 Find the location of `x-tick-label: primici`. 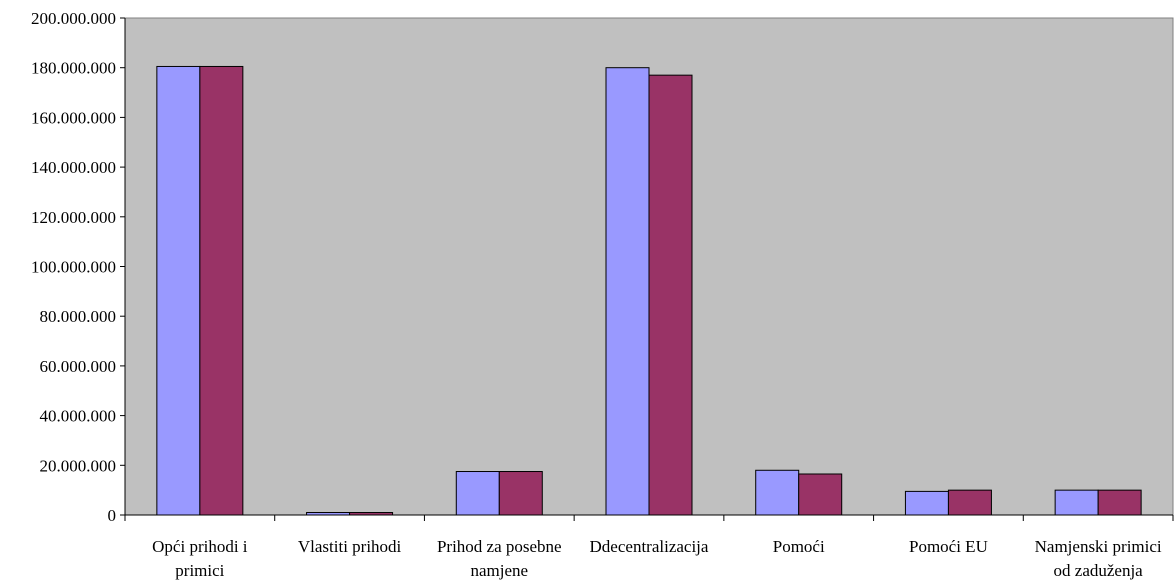

x-tick-label: primici is located at coordinates (199, 570).